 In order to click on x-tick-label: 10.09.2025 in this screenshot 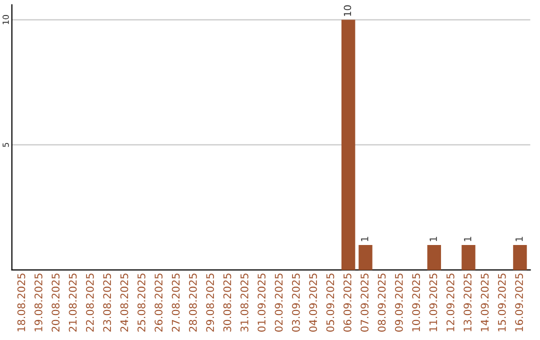, I will do `click(416, 303)`.